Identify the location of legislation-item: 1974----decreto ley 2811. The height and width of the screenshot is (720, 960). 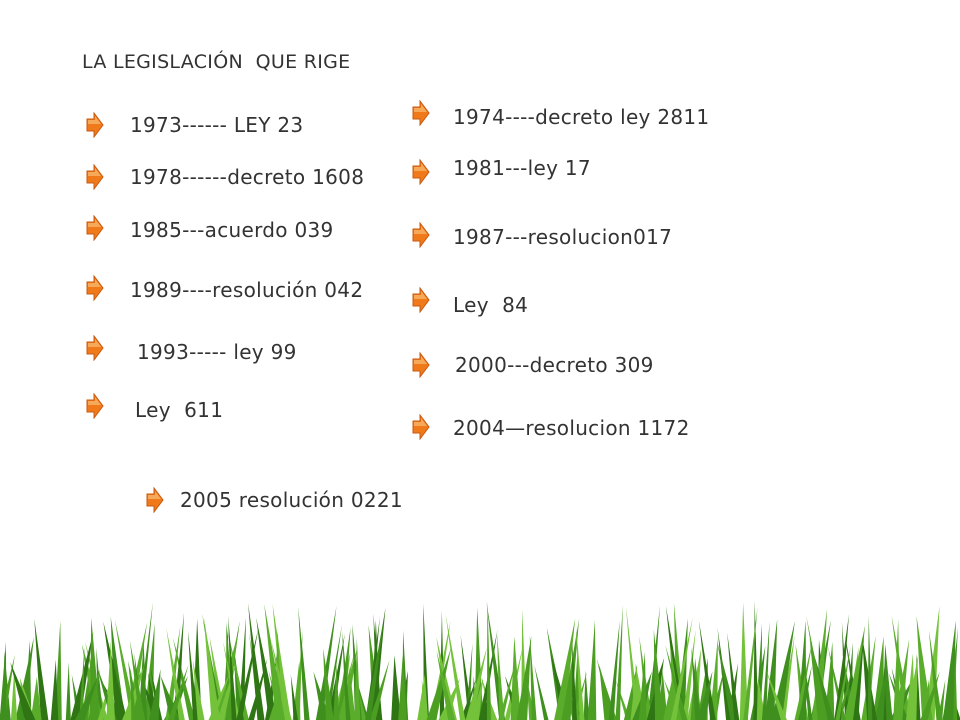
(581, 117).